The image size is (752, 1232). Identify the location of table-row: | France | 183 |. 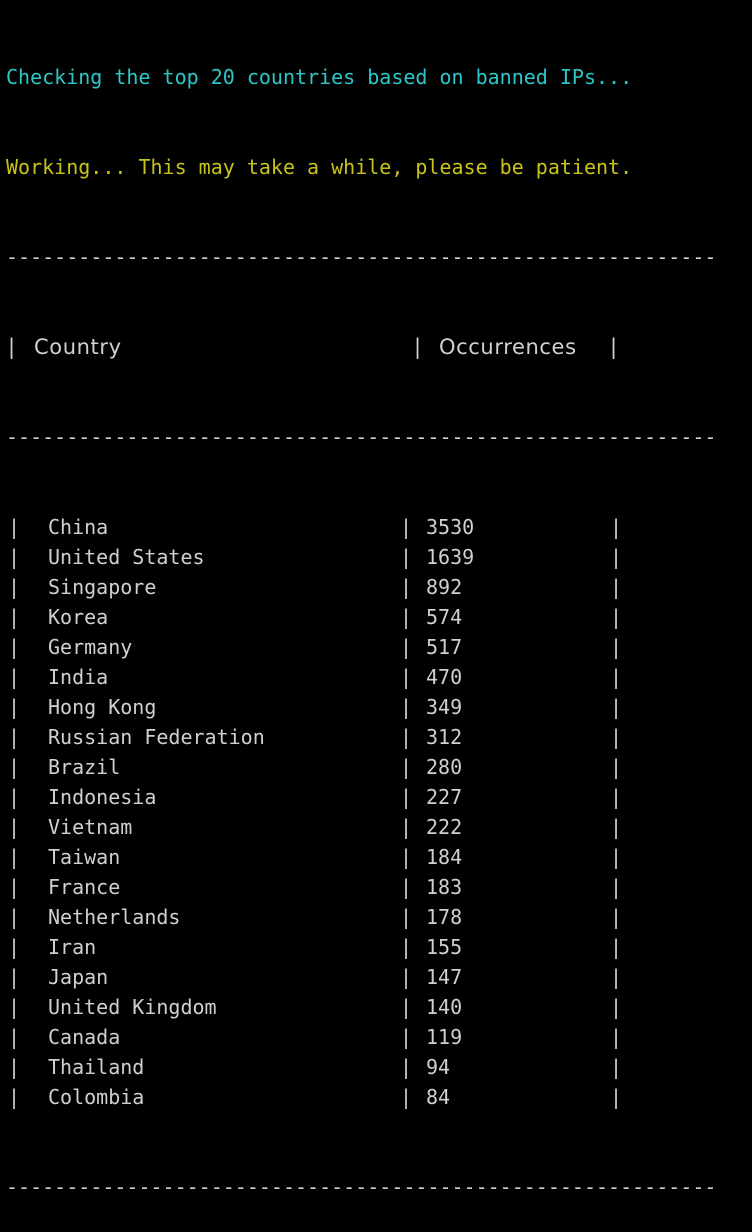
(379, 887).